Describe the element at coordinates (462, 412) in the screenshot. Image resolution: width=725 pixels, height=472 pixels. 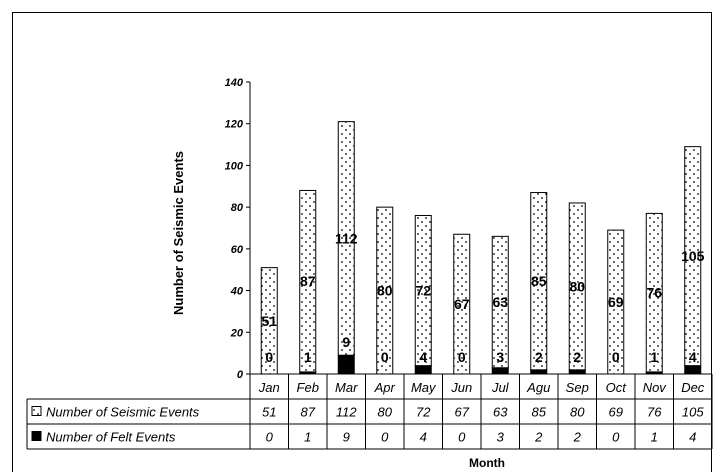
I see `table-cell: 67` at that location.